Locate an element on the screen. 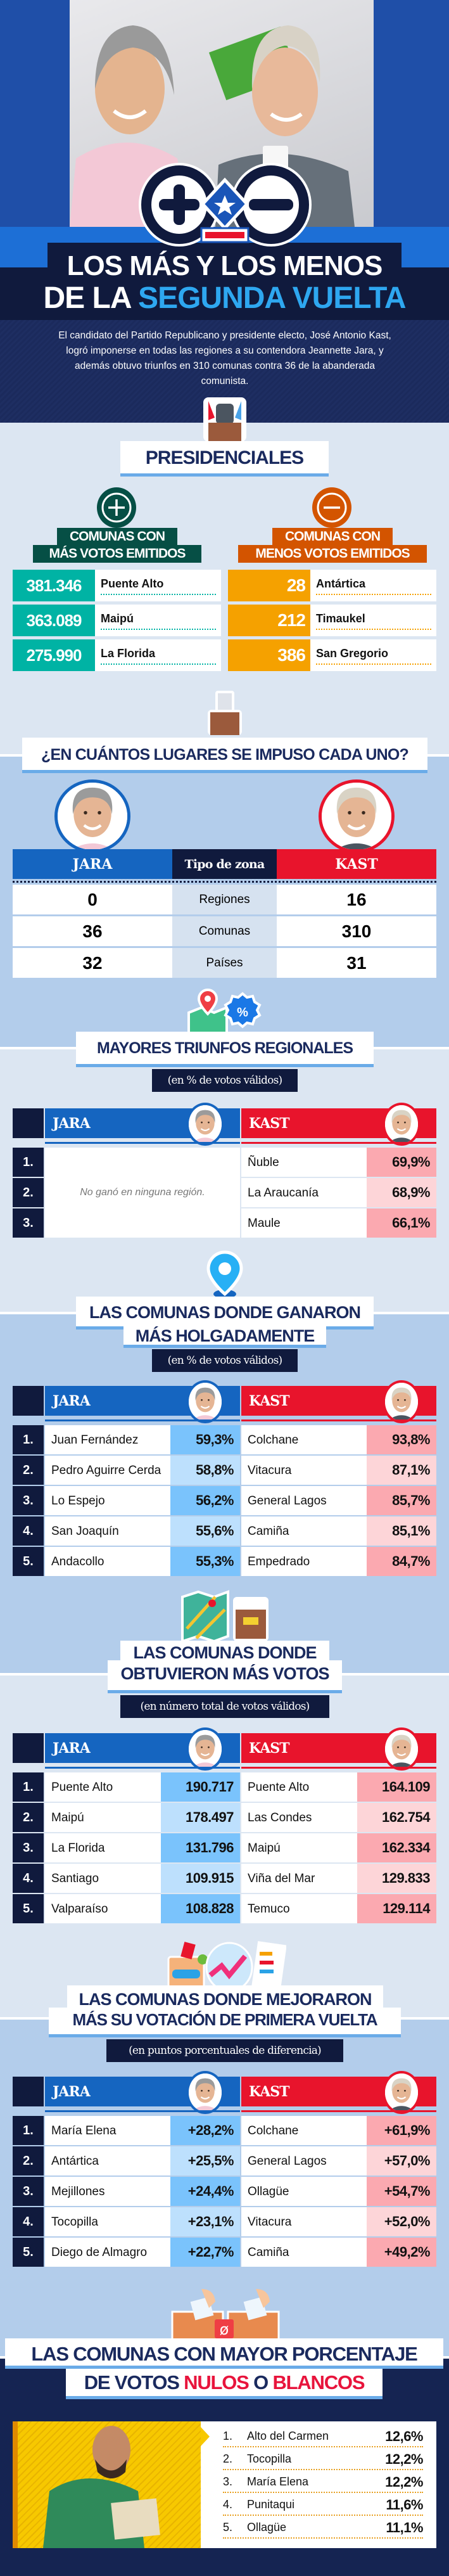 This screenshot has width=449, height=2576. kast-comuna: Maipú is located at coordinates (299, 1847).